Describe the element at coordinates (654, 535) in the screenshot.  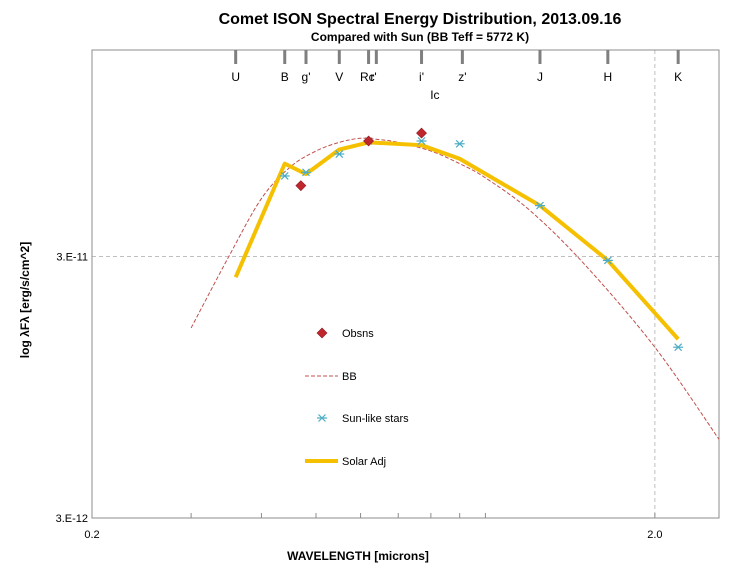
I see `x-tick-label: 2.0` at that location.